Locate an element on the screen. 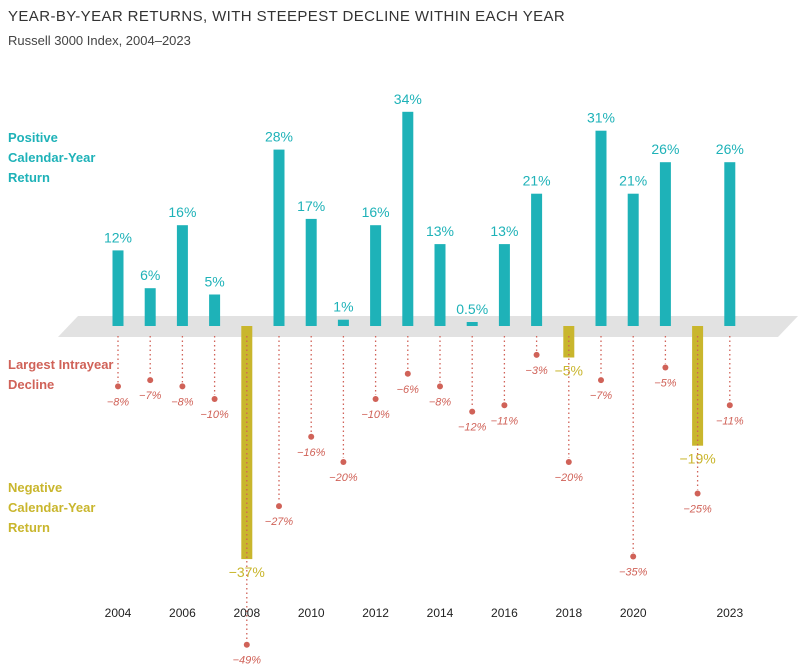 This screenshot has height=665, width=800. return-bar-2013 is located at coordinates (408, 218).